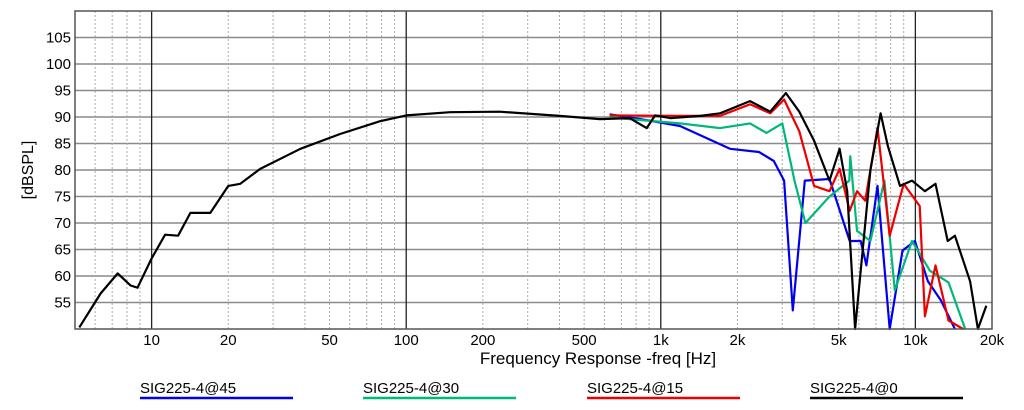  I want to click on x-tick-label: 20k, so click(992, 340).